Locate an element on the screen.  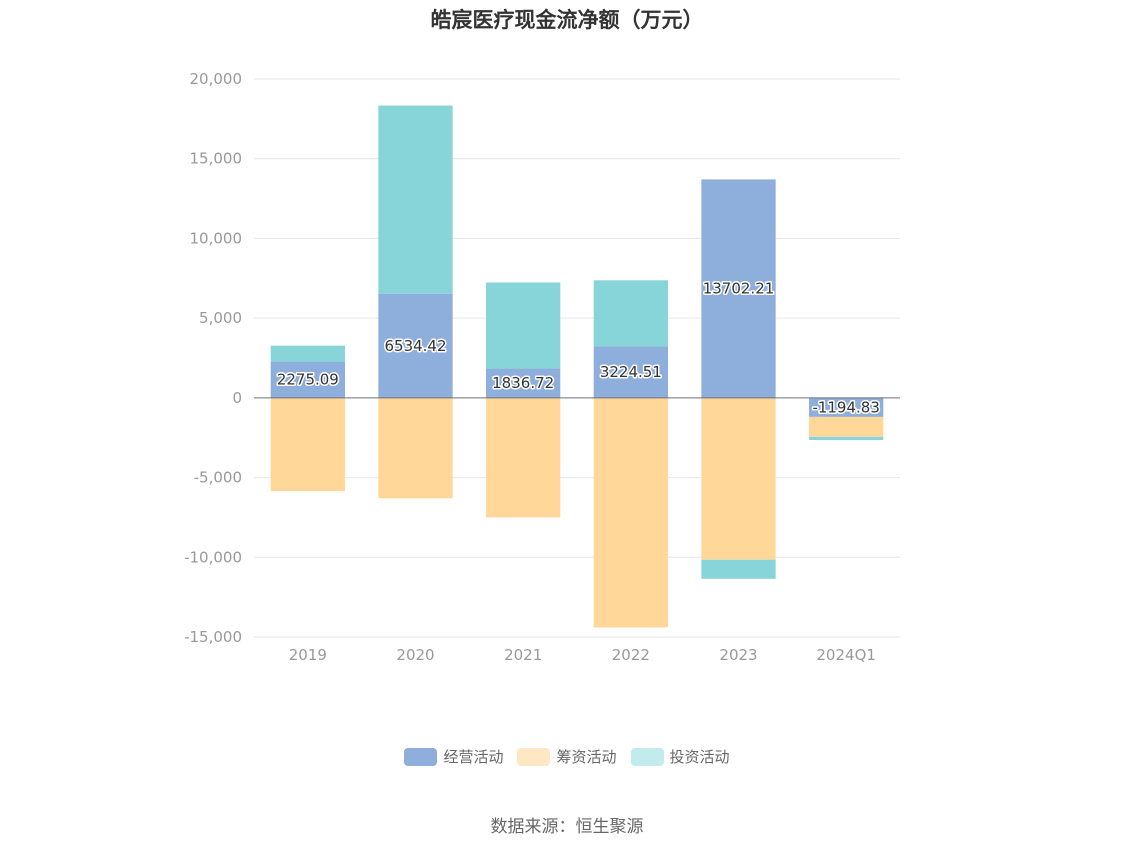
legend-label: 投资活动 is located at coordinates (699, 757).